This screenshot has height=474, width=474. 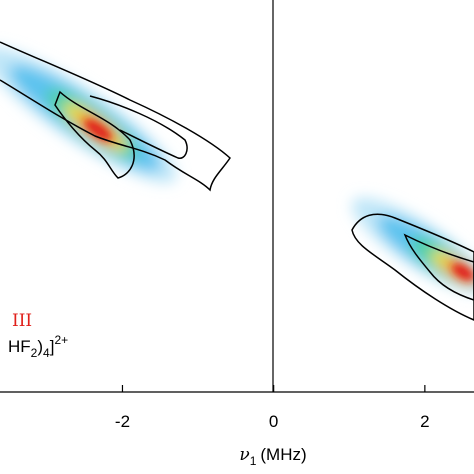 What do you see at coordinates (253, 461) in the screenshot?
I see `x-label-subscript: 1` at bounding box center [253, 461].